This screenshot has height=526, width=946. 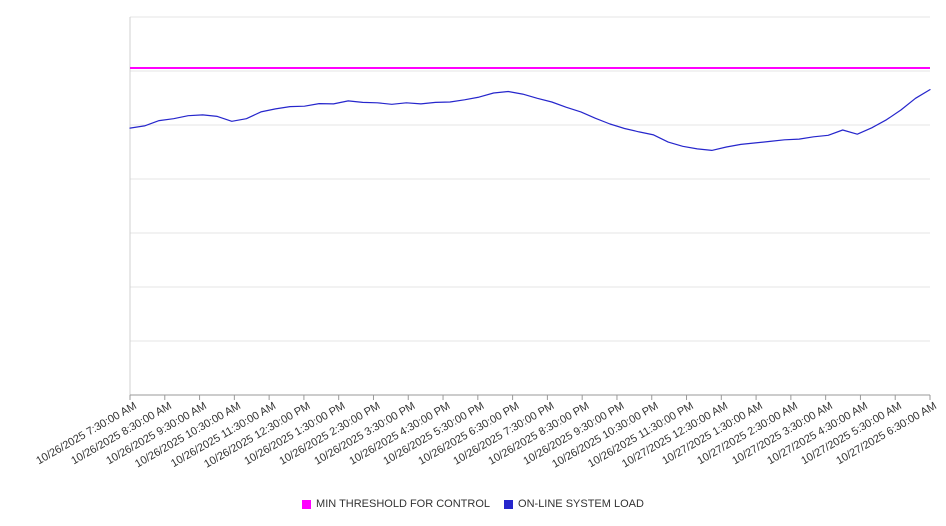 I want to click on legend-label: ON-LINE SYSTEM LOAD, so click(x=581, y=504).